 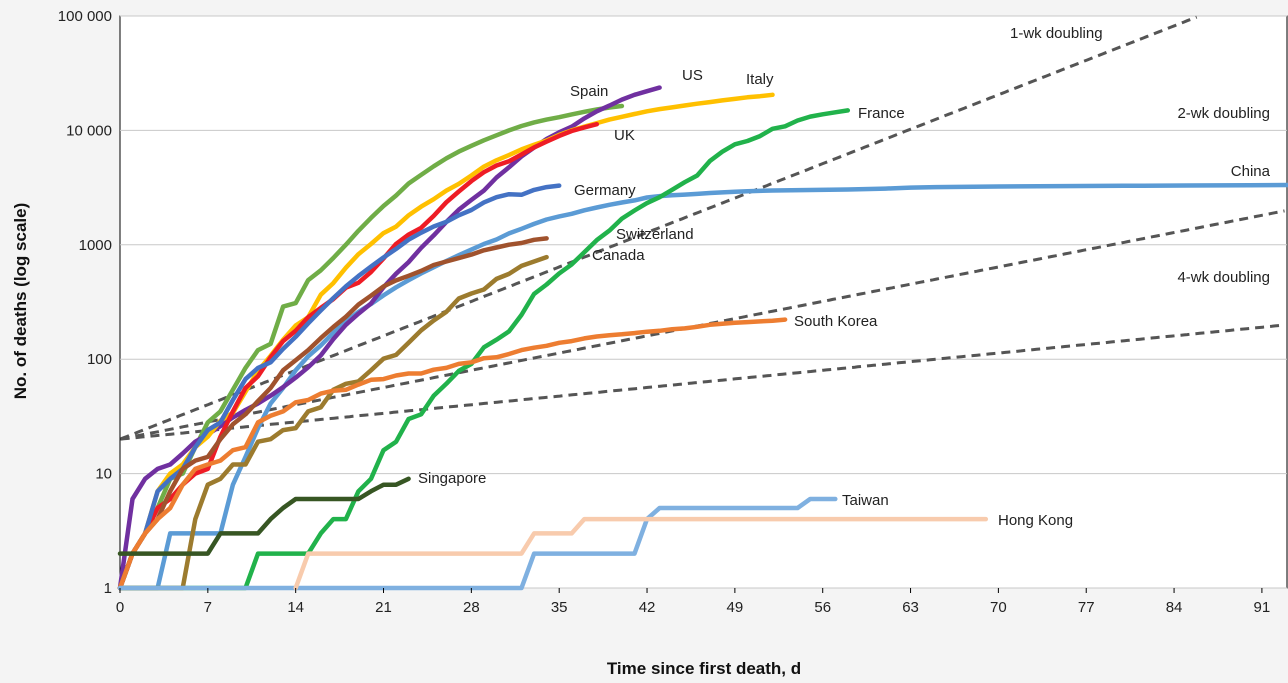 I want to click on series-label-south-korea: South Korea, so click(x=836, y=321).